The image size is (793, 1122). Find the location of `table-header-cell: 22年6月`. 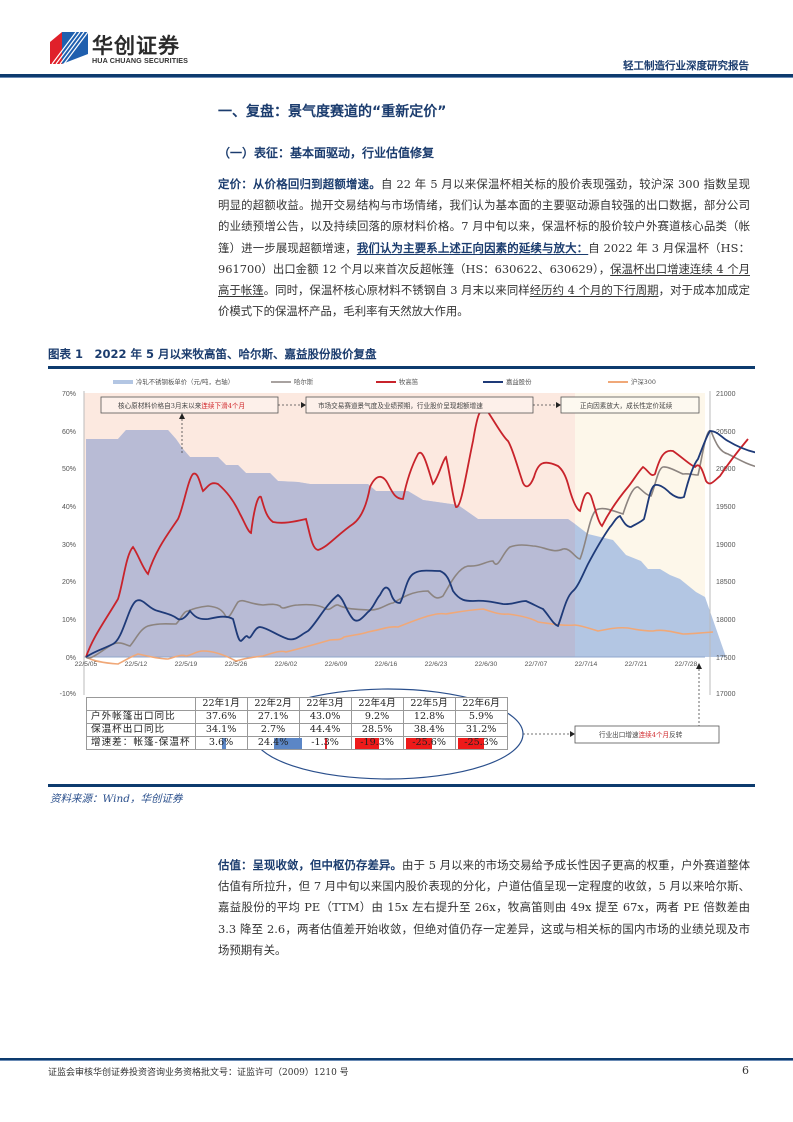

table-header-cell: 22年6月 is located at coordinates (481, 704).